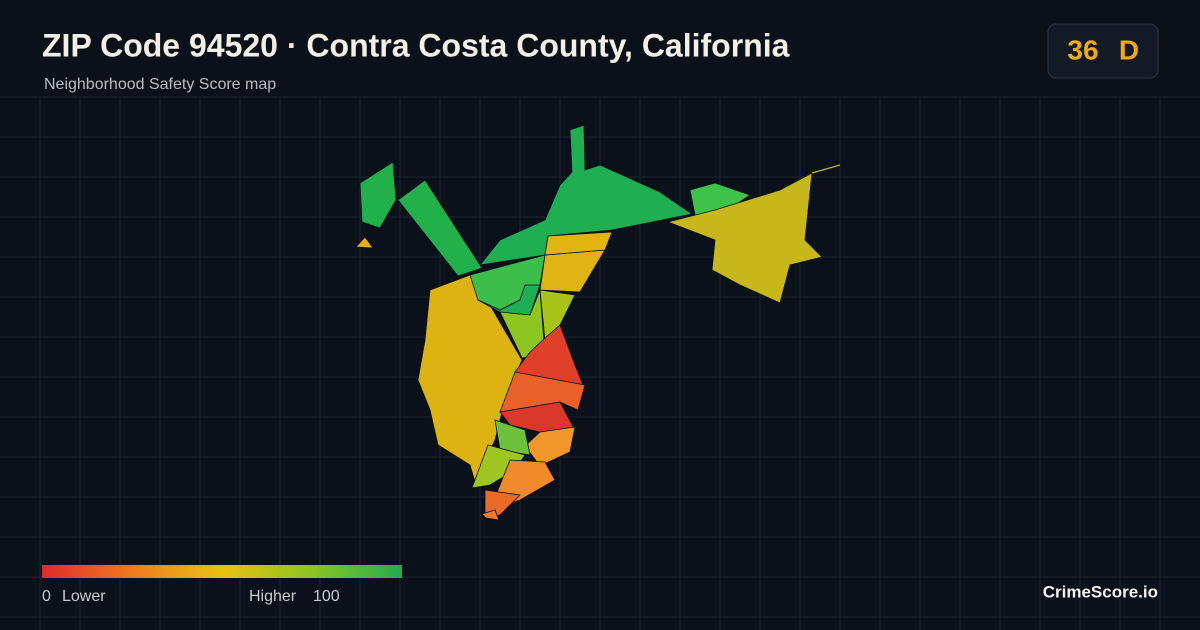 This screenshot has height=630, width=1200. What do you see at coordinates (326, 596) in the screenshot?
I see `legend-max: 100` at bounding box center [326, 596].